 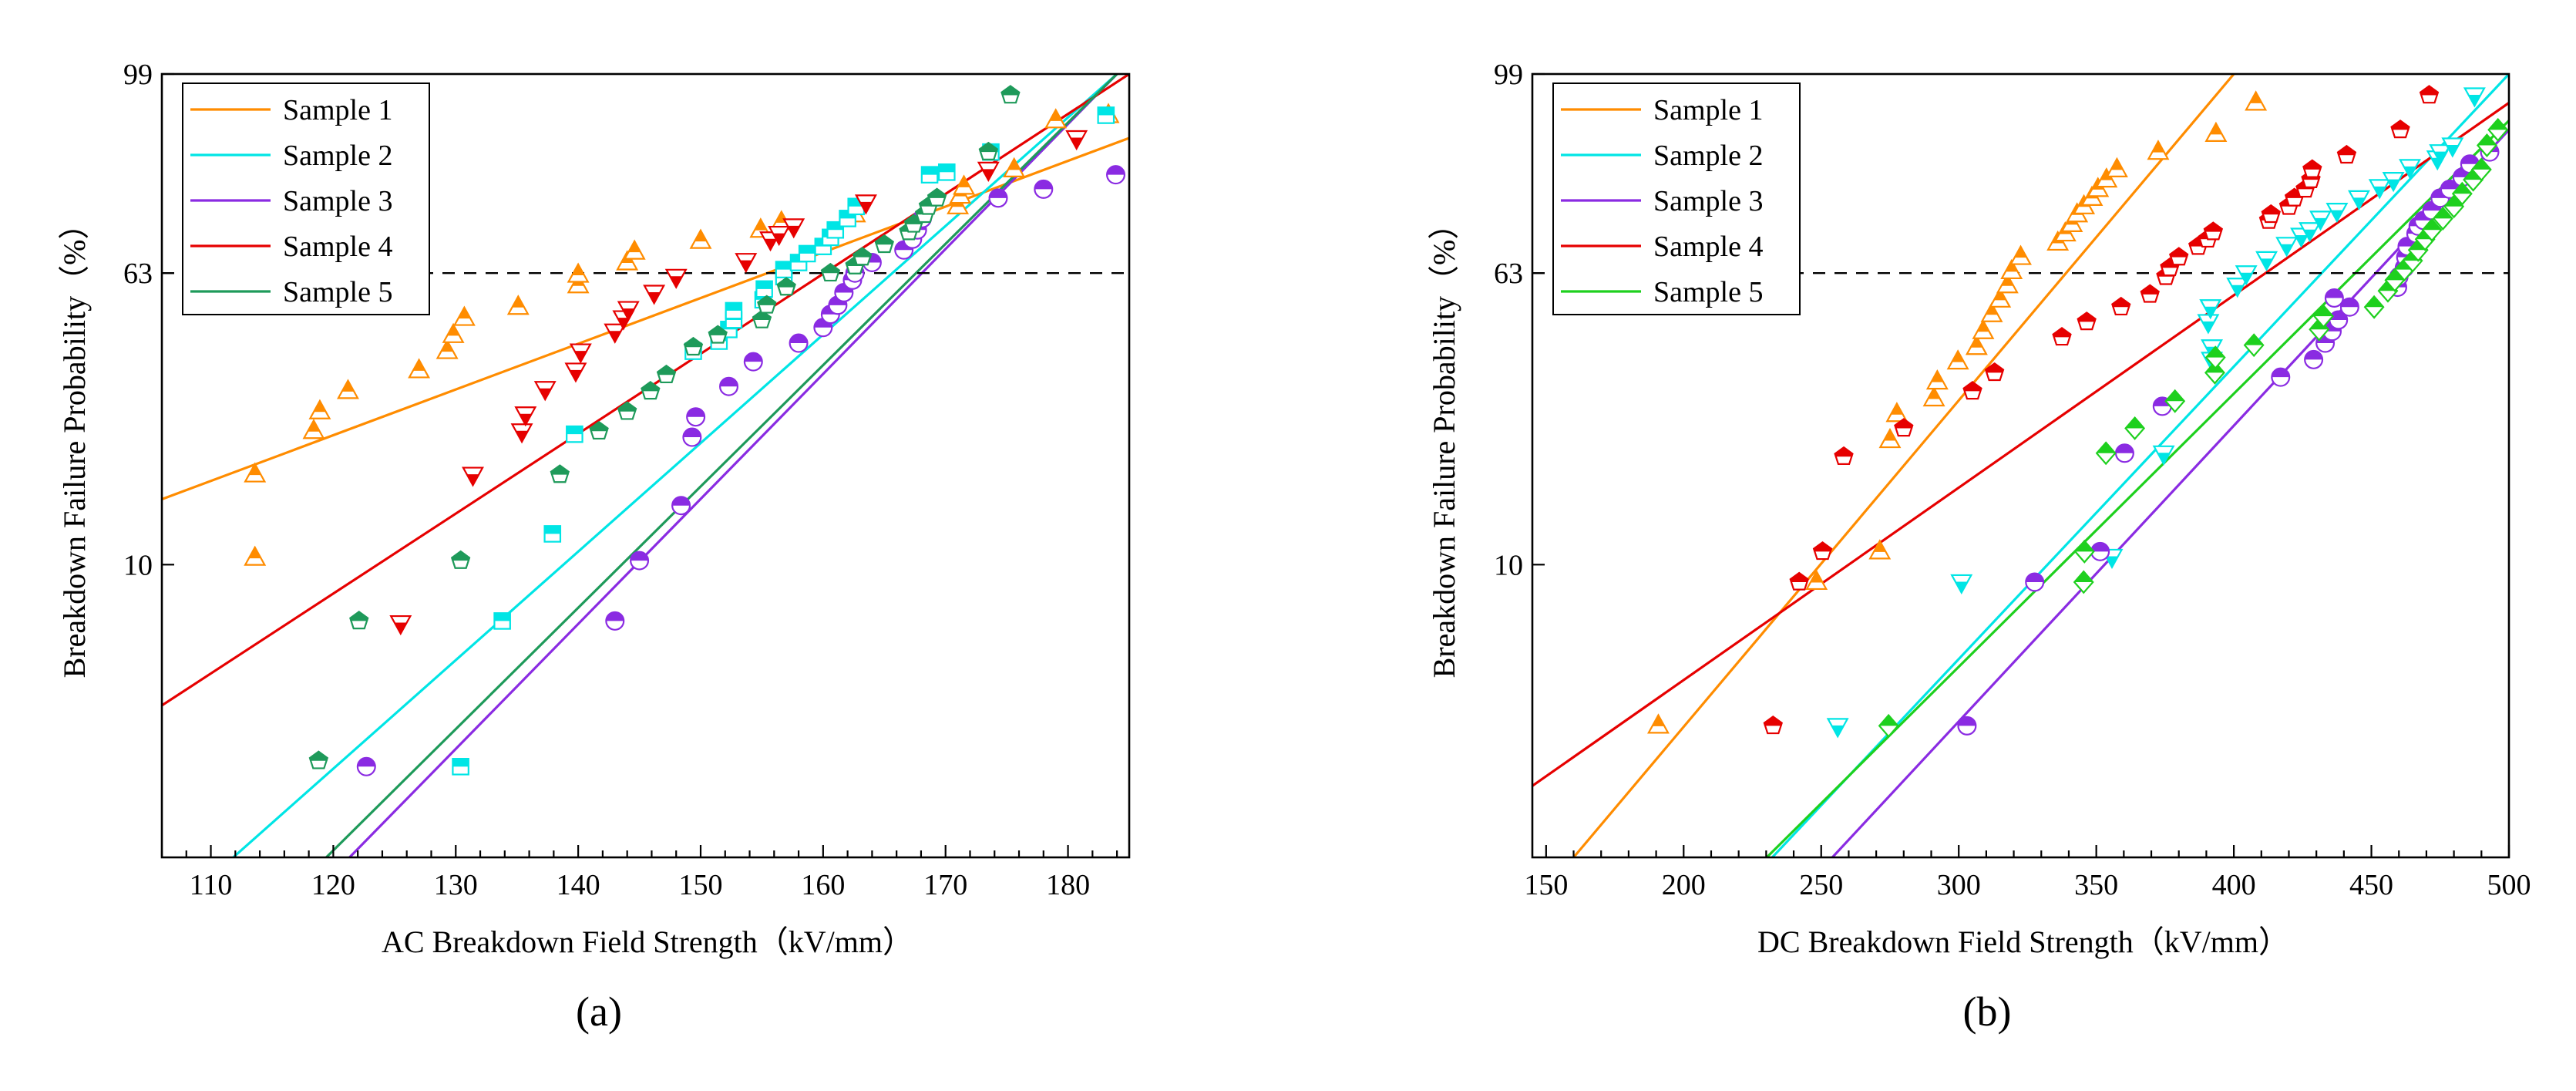 What do you see at coordinates (337, 110) in the screenshot?
I see `svg-text: Sample 1` at bounding box center [337, 110].